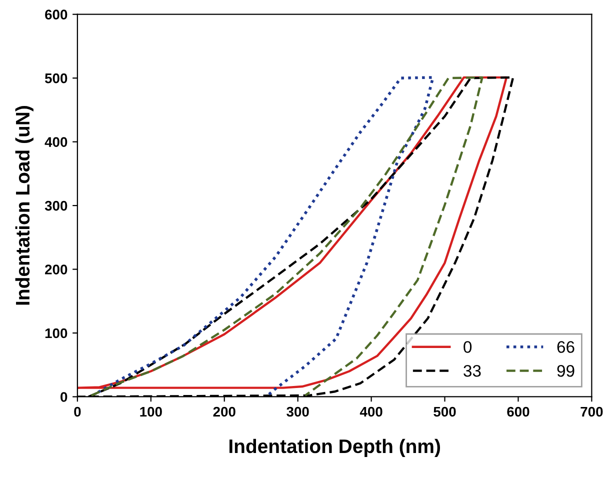 This screenshot has width=605, height=478. Describe the element at coordinates (591, 411) in the screenshot. I see `x-tick-label: 700` at that location.